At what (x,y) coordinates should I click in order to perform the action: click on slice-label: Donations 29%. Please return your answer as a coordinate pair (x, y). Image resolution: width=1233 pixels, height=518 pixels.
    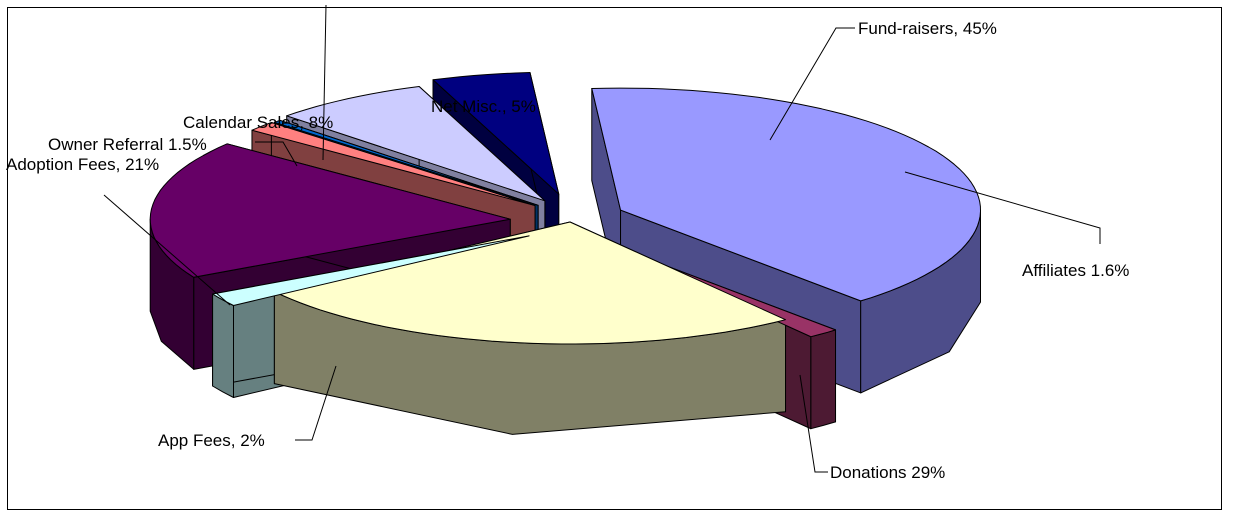
    Looking at the image, I should click on (887, 472).